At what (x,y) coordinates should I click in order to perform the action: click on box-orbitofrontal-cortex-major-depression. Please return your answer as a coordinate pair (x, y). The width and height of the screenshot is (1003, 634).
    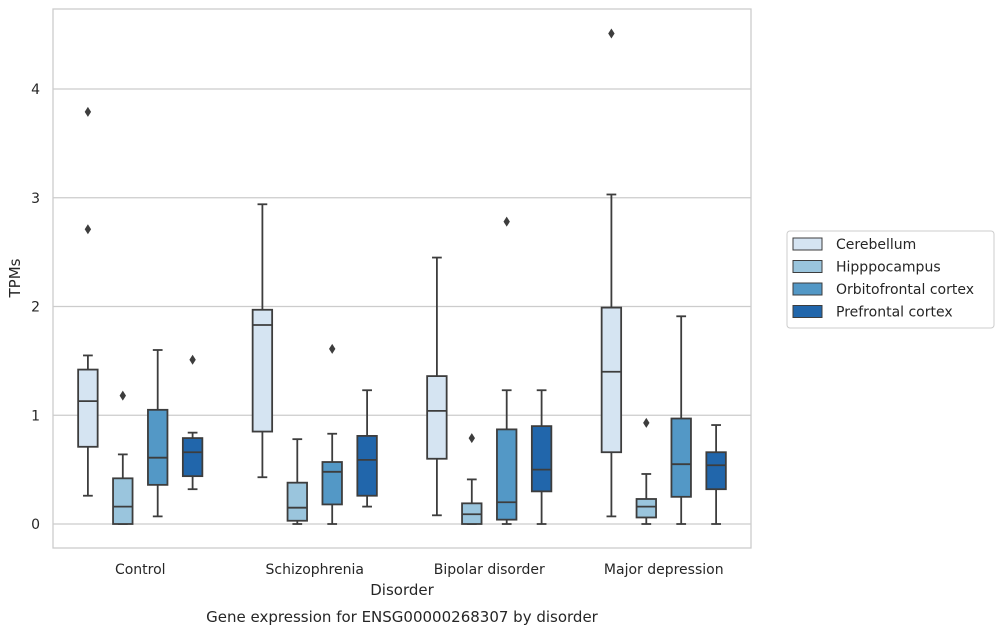
    Looking at the image, I should click on (681, 420).